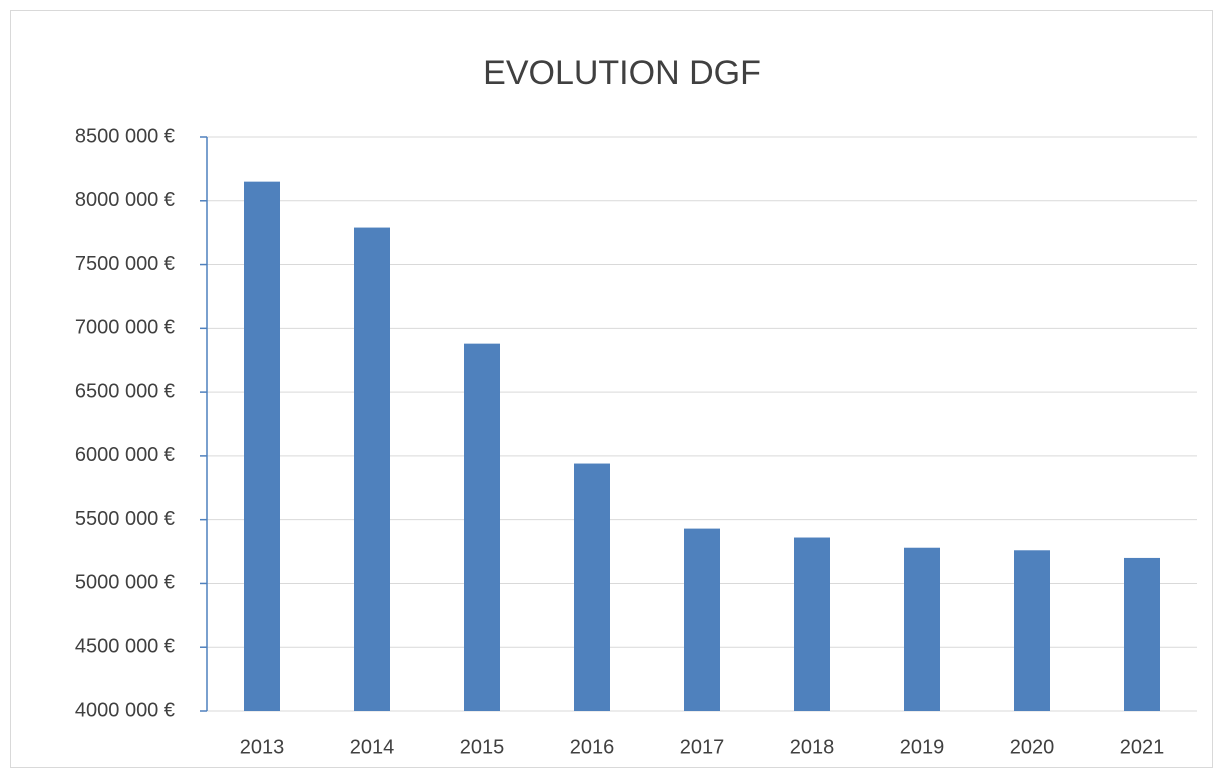 Image resolution: width=1223 pixels, height=778 pixels. Describe the element at coordinates (125, 391) in the screenshot. I see `y-tick-label: 6500 000 €` at that location.